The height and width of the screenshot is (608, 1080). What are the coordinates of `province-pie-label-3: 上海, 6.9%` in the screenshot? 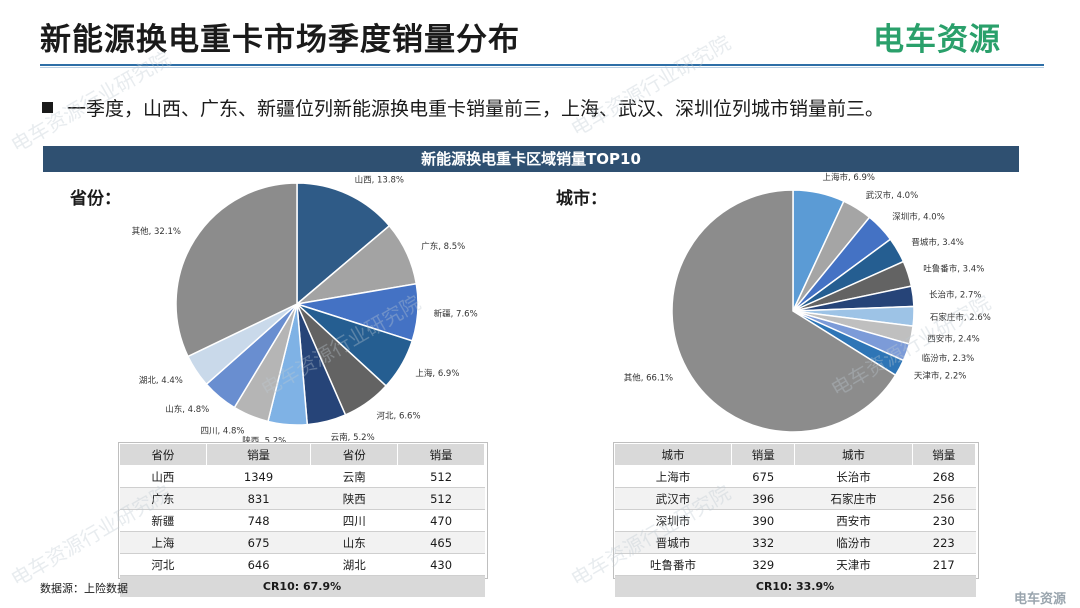 It's located at (437, 373).